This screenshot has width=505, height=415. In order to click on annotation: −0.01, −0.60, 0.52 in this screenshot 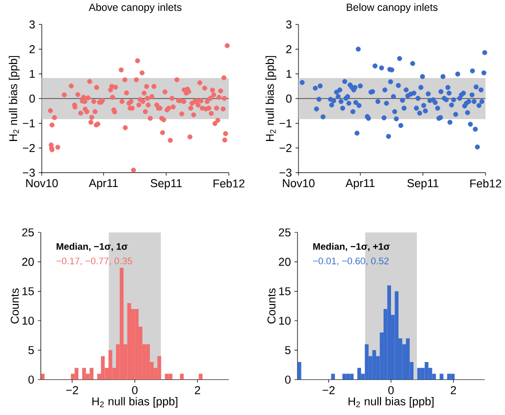, I will do `click(351, 261)`.